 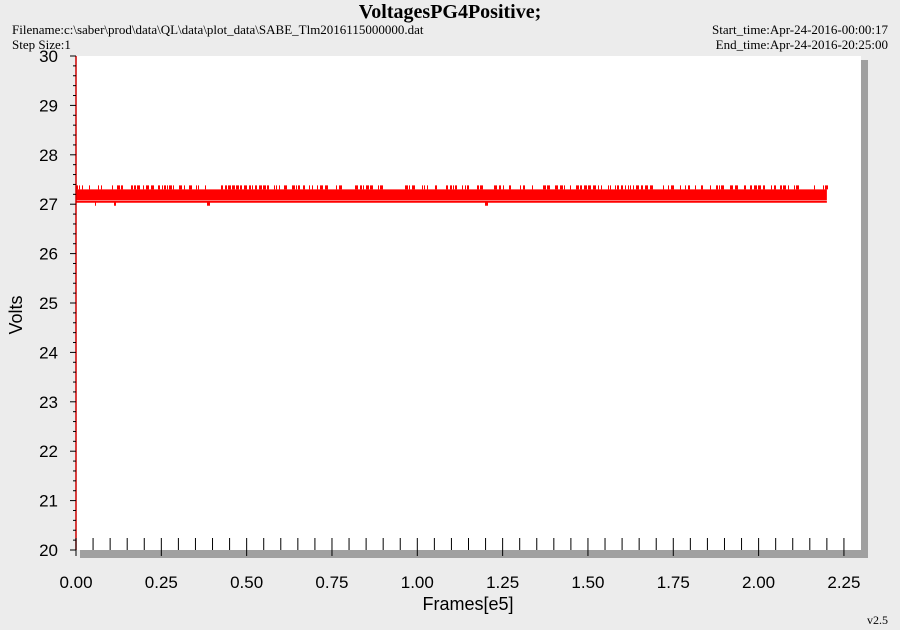 I want to click on x-tick-label: 0.75, so click(x=331, y=582).